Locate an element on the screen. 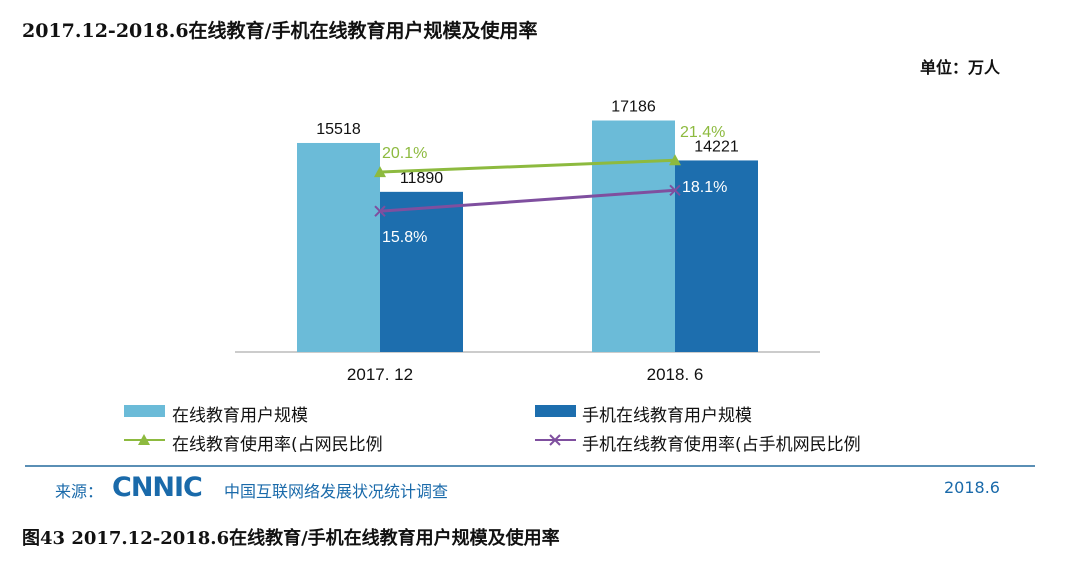 Image resolution: width=1080 pixels, height=564 pixels. bar-mobile-2018.6 is located at coordinates (716, 256).